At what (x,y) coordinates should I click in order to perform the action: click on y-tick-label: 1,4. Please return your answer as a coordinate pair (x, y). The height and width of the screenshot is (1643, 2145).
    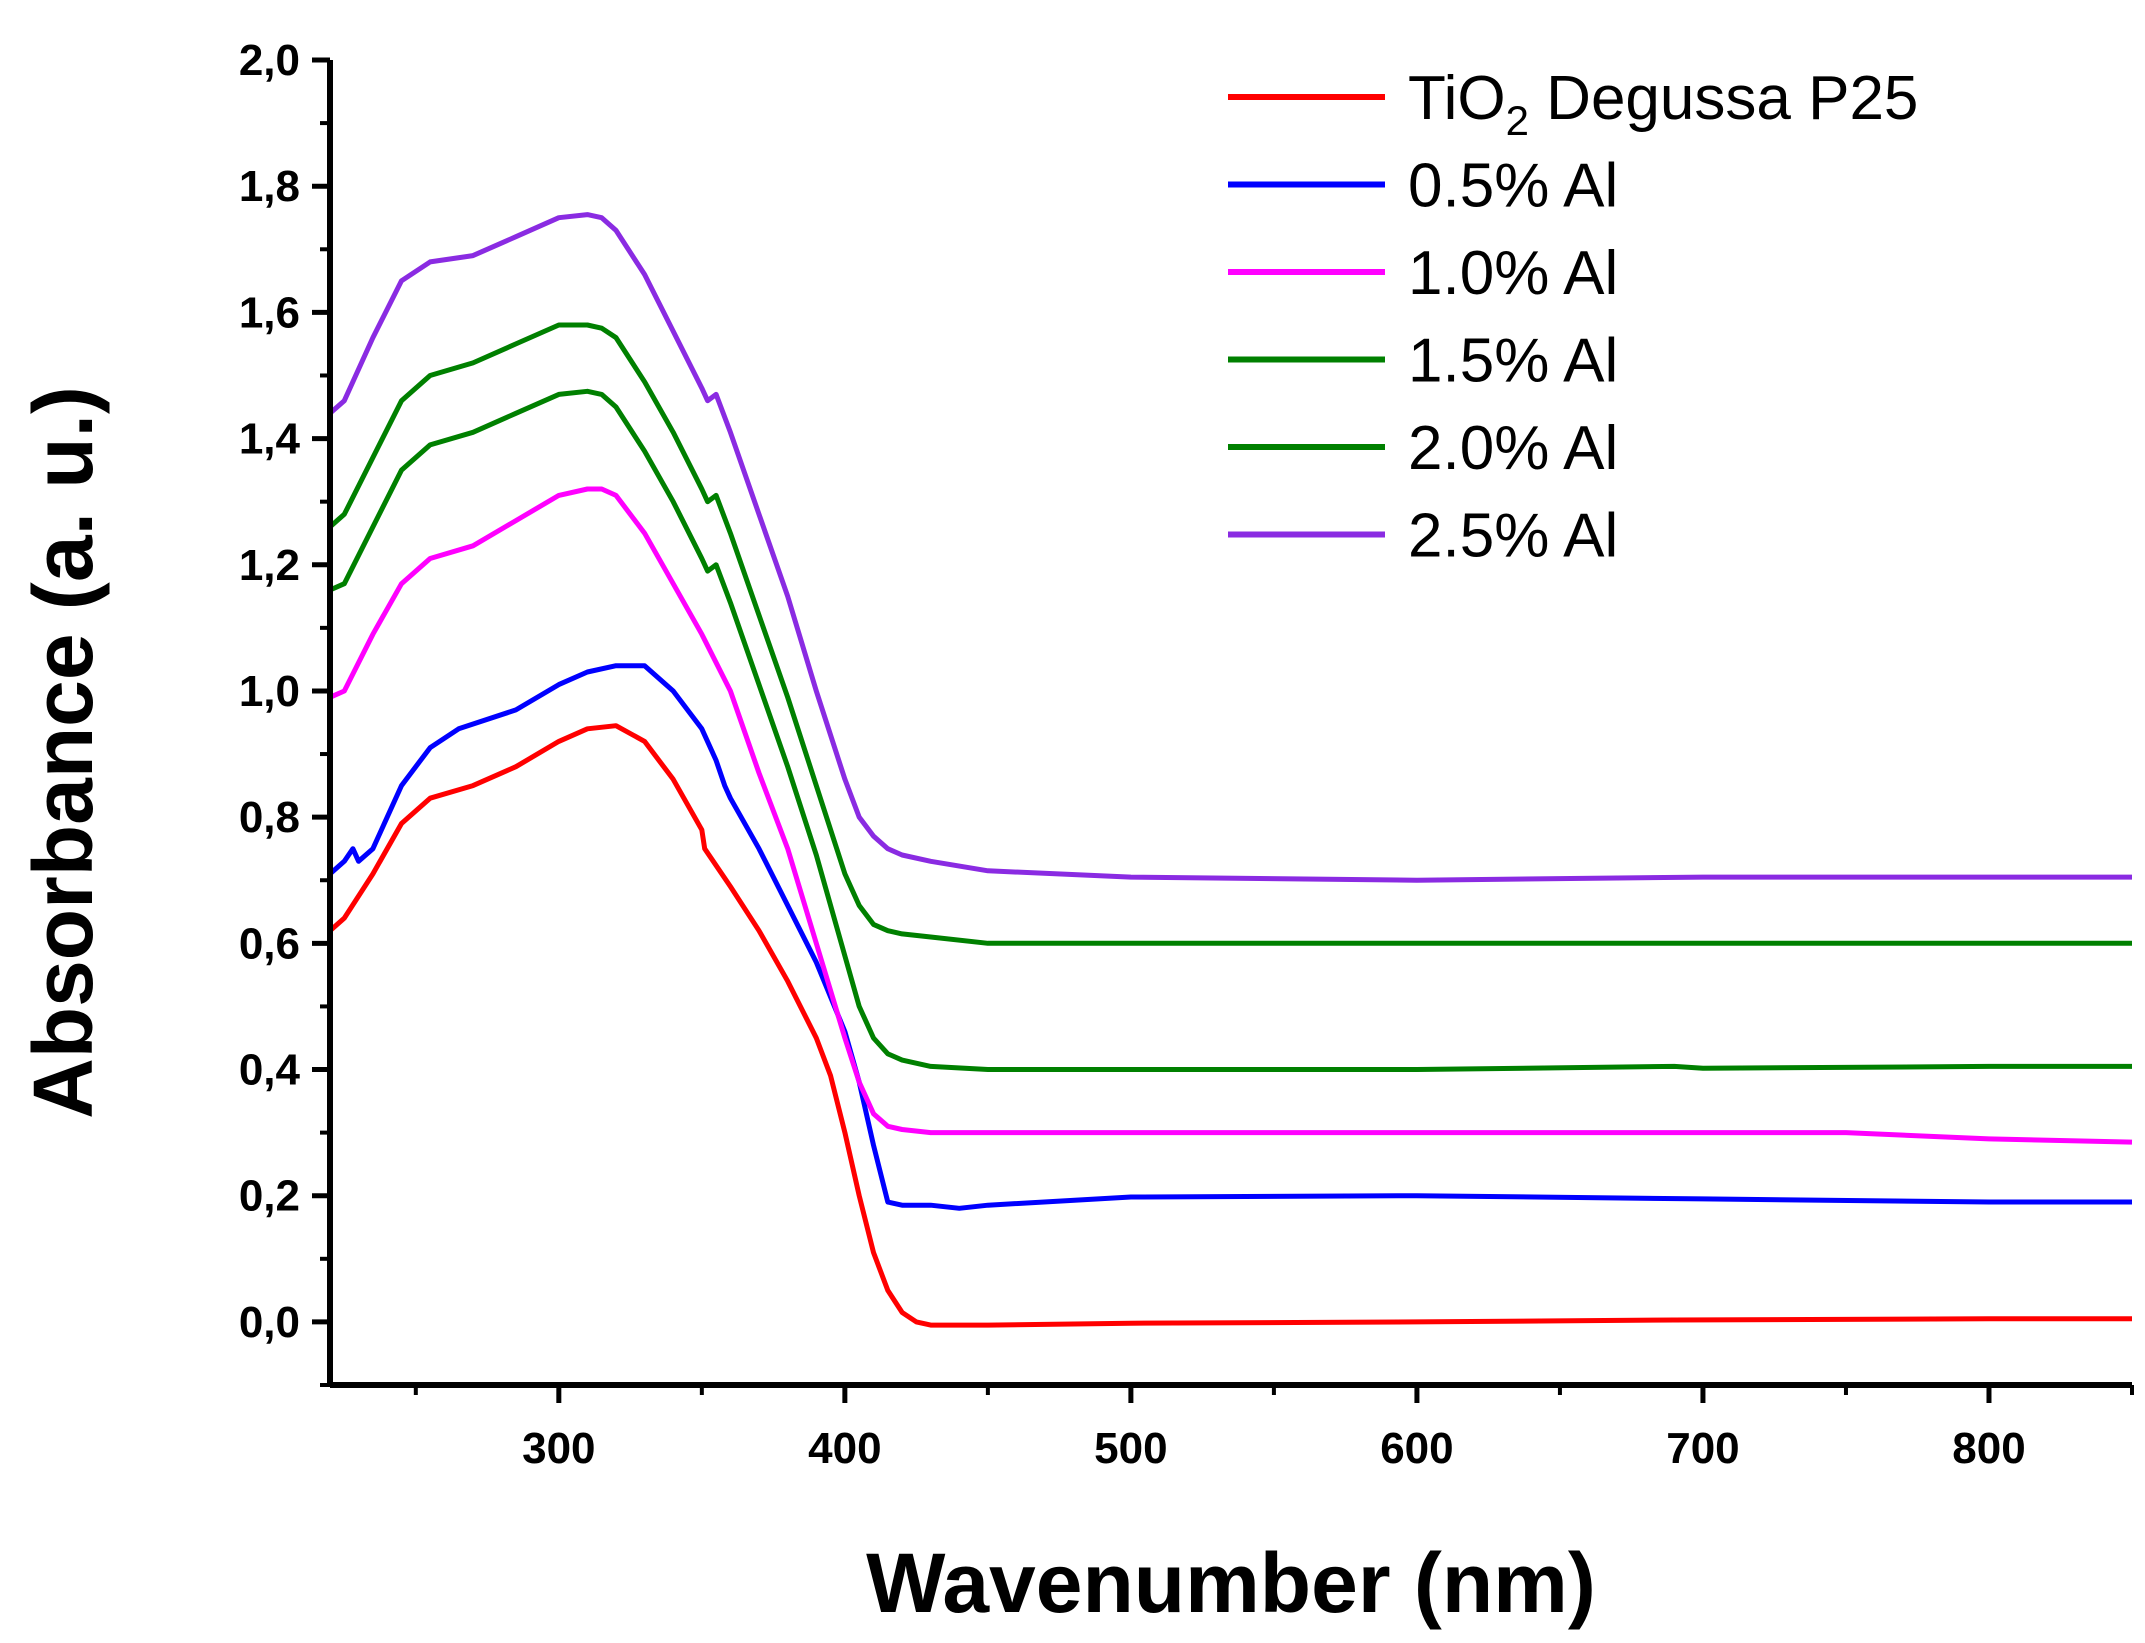
    Looking at the image, I should click on (270, 439).